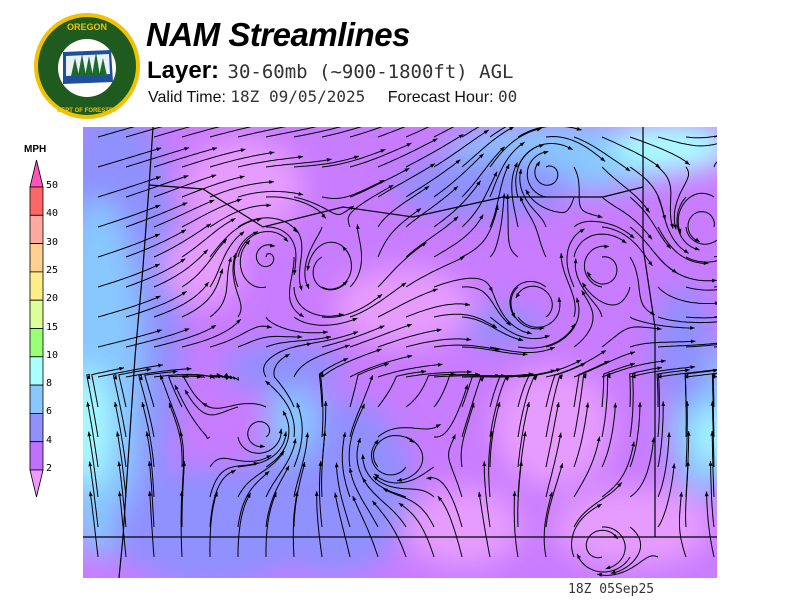 The width and height of the screenshot is (800, 600). What do you see at coordinates (36, 399) in the screenshot?
I see `colorbar-swatch` at bounding box center [36, 399].